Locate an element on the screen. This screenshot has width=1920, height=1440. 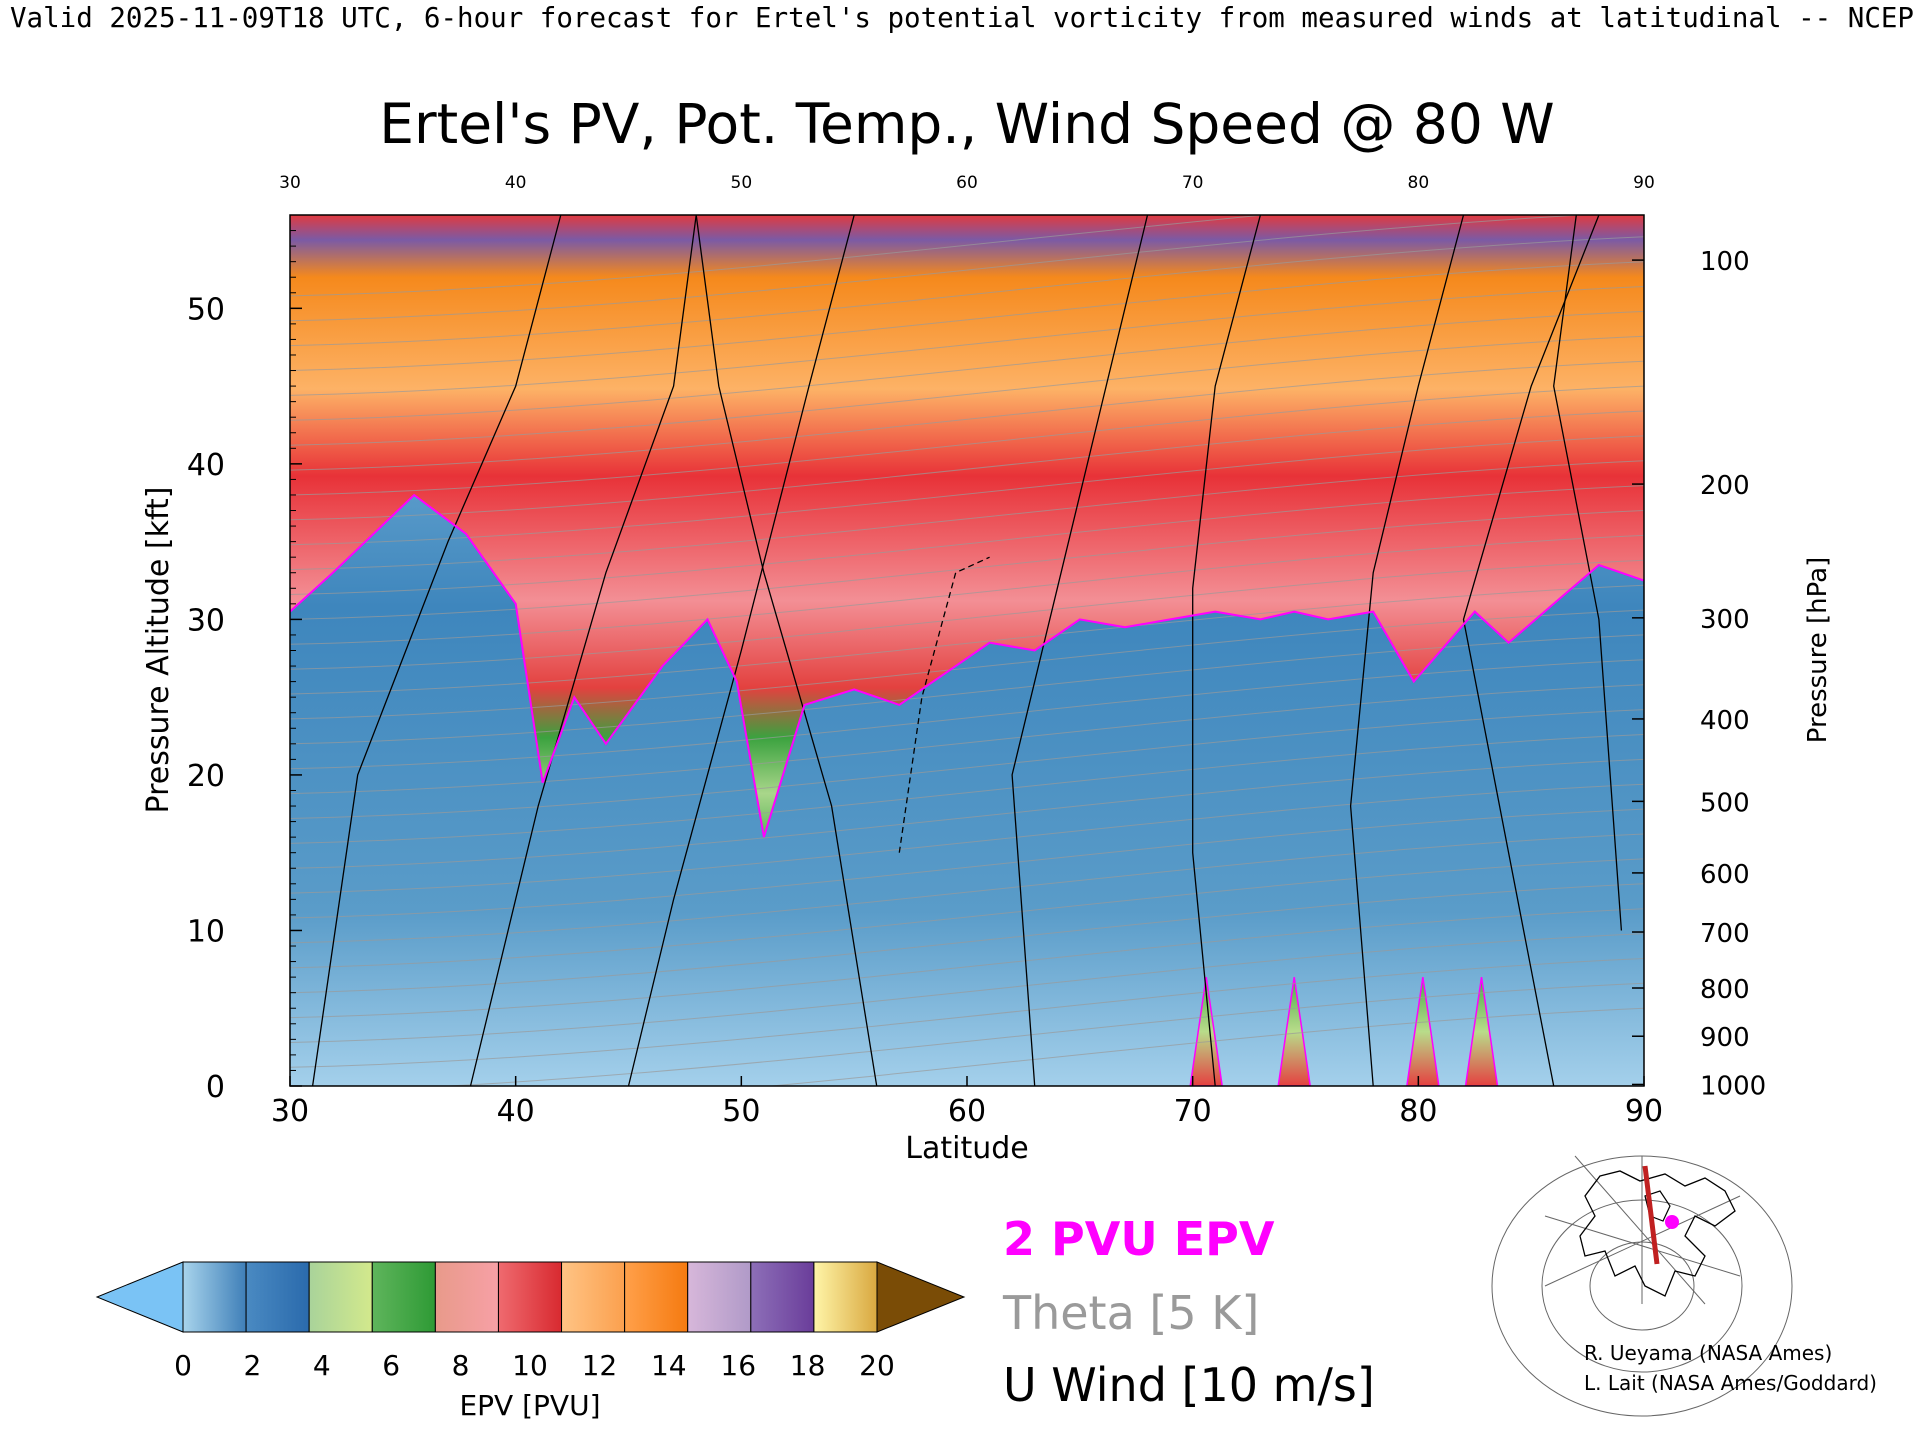
colorbar-tick-label: 12 is located at coordinates (600, 1365).